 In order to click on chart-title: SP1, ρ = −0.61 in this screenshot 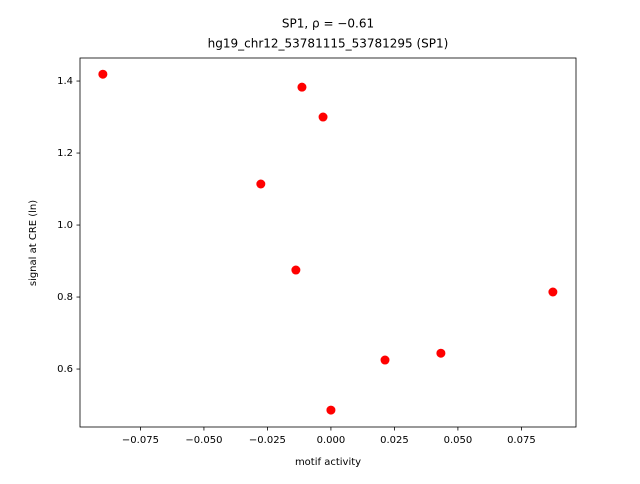, I will do `click(328, 24)`.